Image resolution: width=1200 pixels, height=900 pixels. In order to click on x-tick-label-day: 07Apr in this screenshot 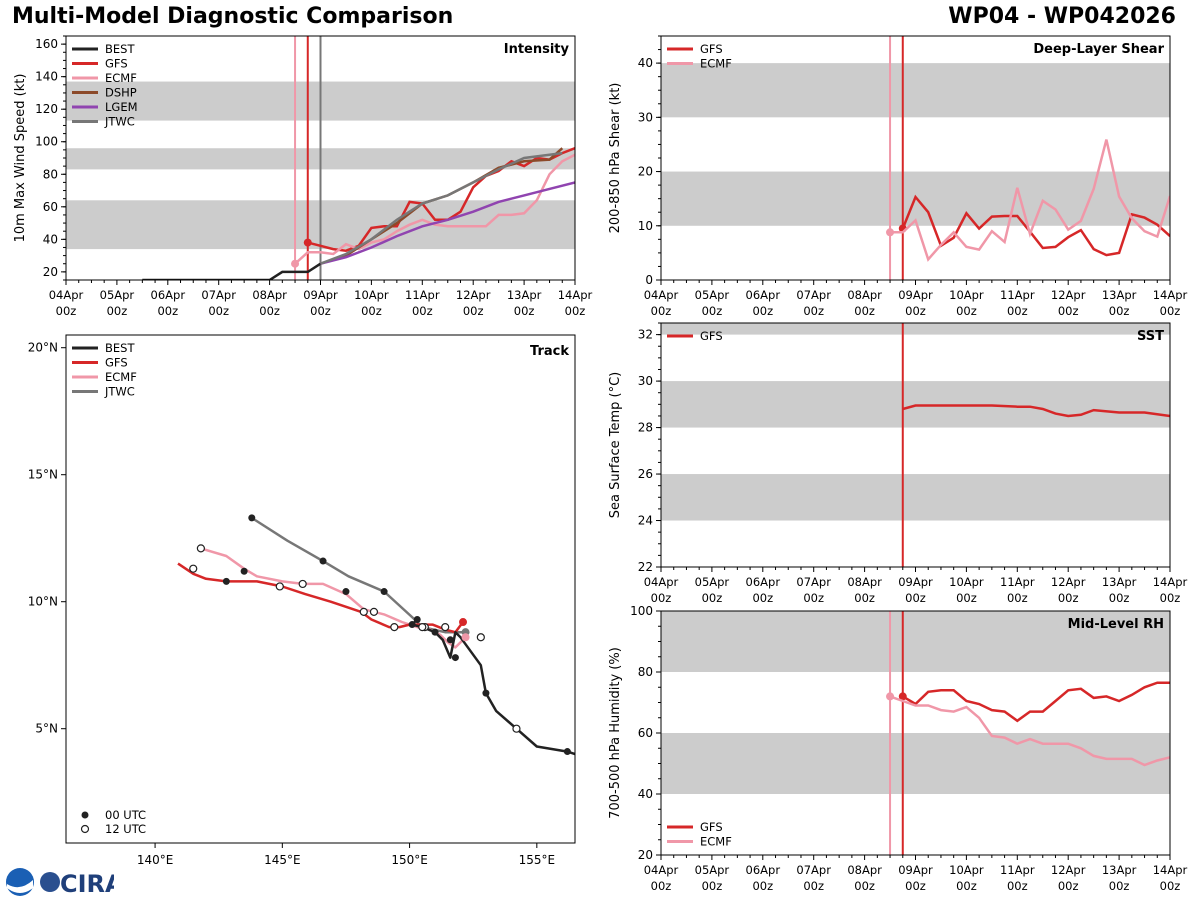, I will do `click(218, 295)`.